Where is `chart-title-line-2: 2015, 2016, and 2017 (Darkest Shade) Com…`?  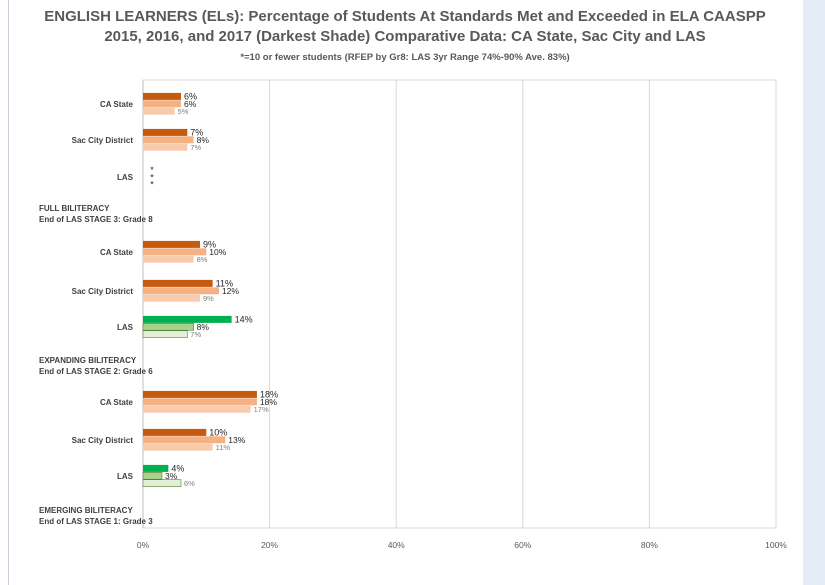
chart-title-line-2: 2015, 2016, and 2017 (Darkest Shade) Com… is located at coordinates (405, 36).